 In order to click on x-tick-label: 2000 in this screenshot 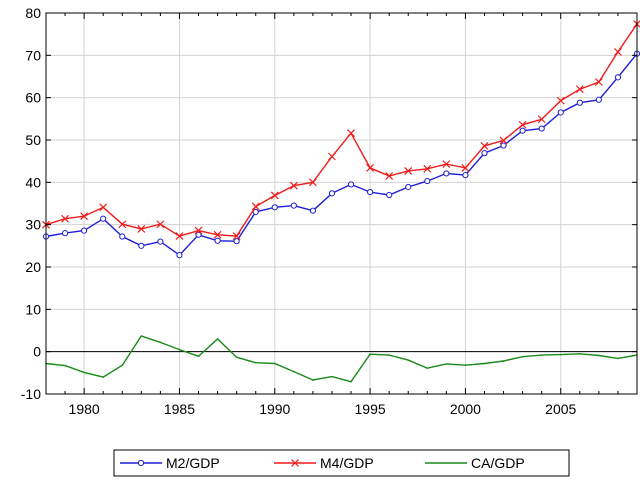, I will do `click(465, 409)`.